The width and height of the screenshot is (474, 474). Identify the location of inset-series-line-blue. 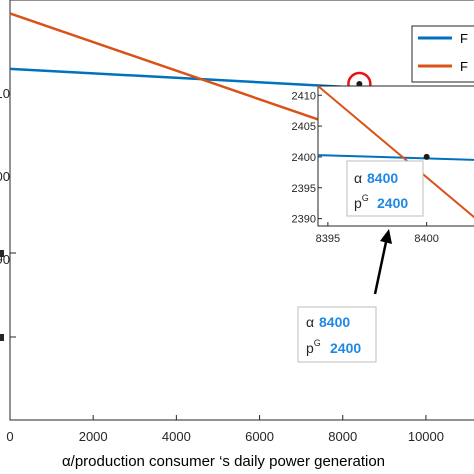
(395, 157).